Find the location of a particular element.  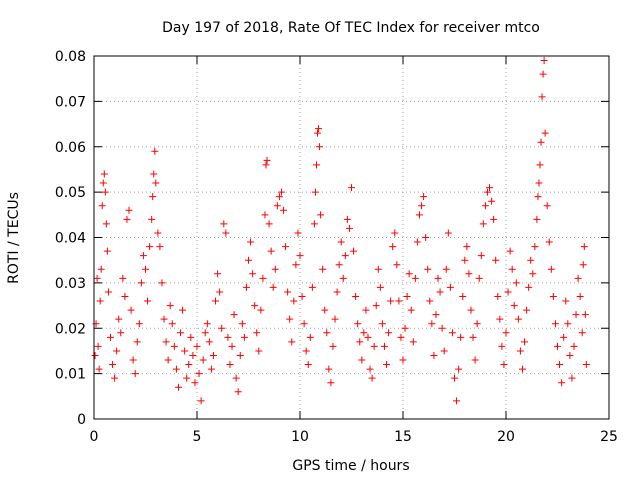

y-tick-label: 0 is located at coordinates (81, 420).